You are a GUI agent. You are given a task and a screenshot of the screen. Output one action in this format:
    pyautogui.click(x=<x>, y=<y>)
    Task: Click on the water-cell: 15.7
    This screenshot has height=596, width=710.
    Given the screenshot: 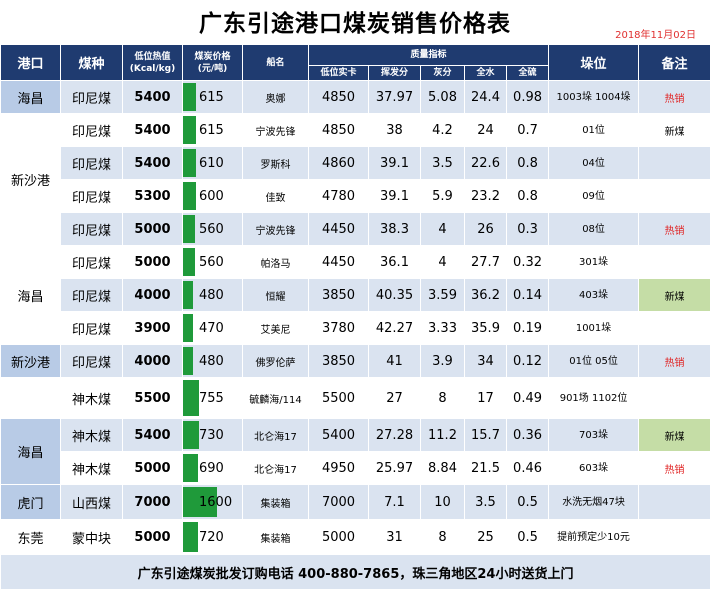 What is the action you would take?
    pyautogui.click(x=485, y=435)
    